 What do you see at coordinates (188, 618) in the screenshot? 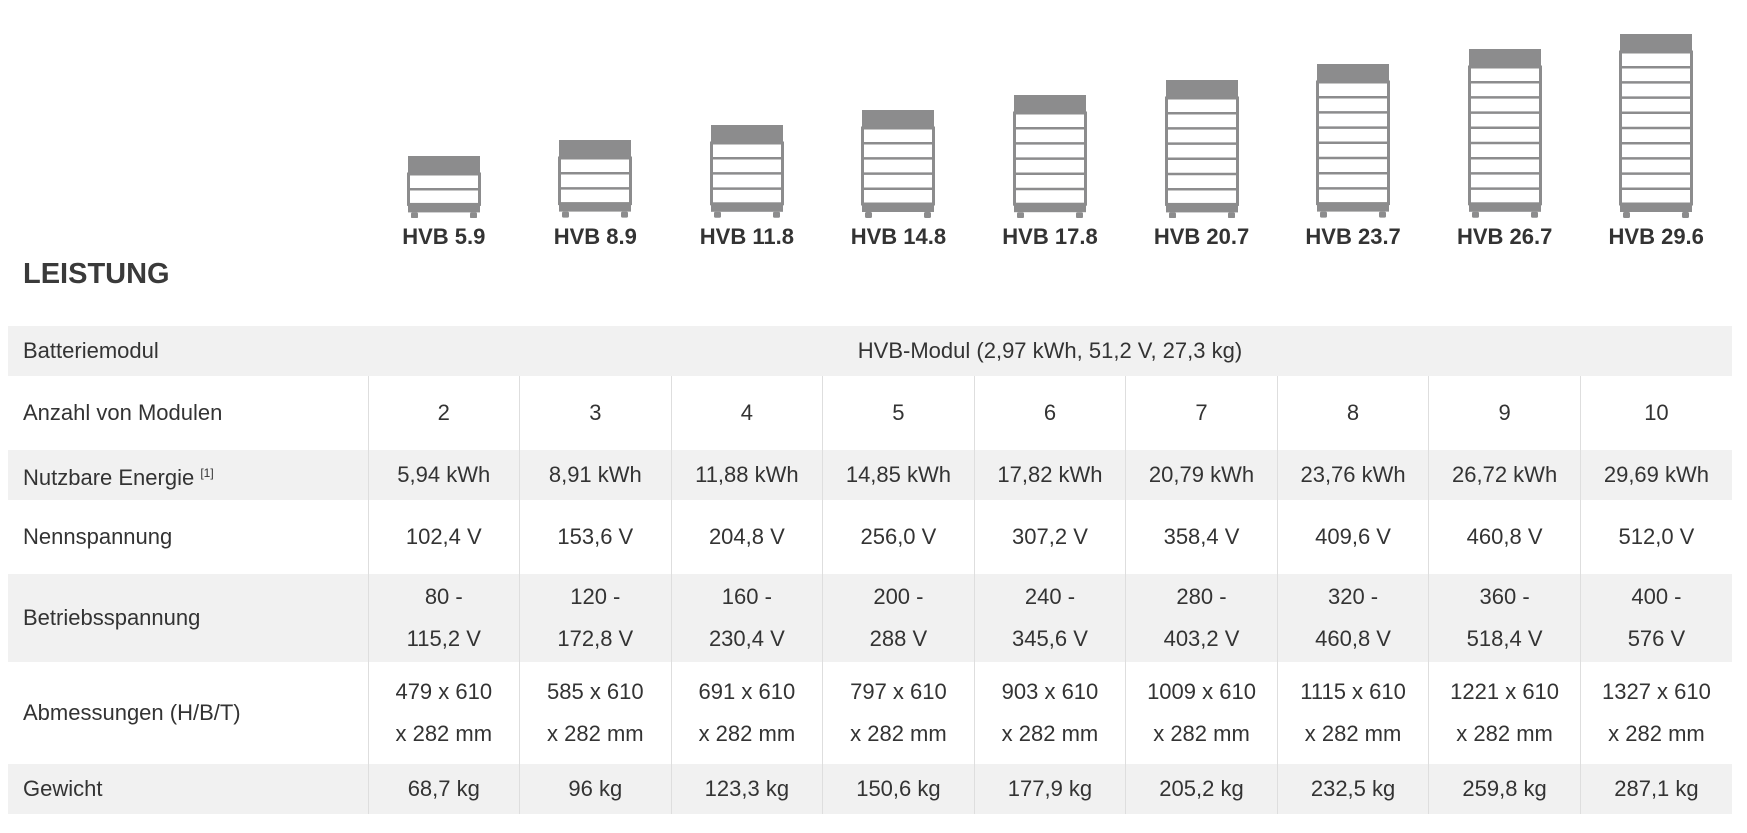
I see `row-label: Betriebsspannung` at bounding box center [188, 618].